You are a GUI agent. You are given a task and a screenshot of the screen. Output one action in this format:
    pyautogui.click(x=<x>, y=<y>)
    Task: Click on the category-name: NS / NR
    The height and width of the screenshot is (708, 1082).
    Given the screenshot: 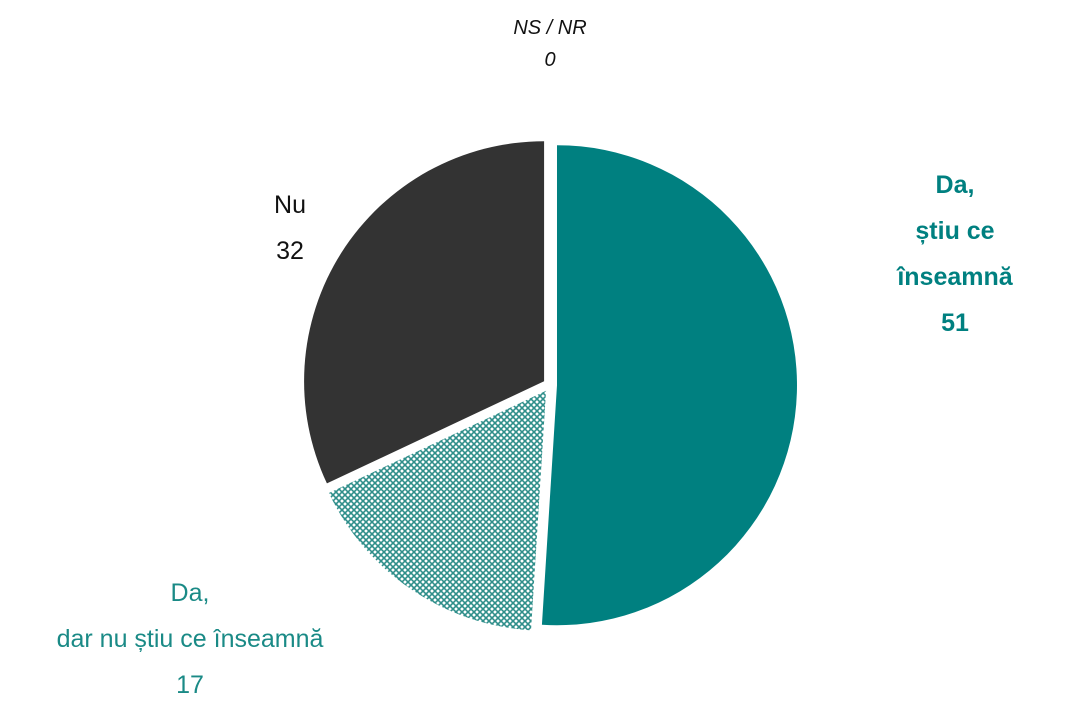 What is the action you would take?
    pyautogui.click(x=550, y=28)
    